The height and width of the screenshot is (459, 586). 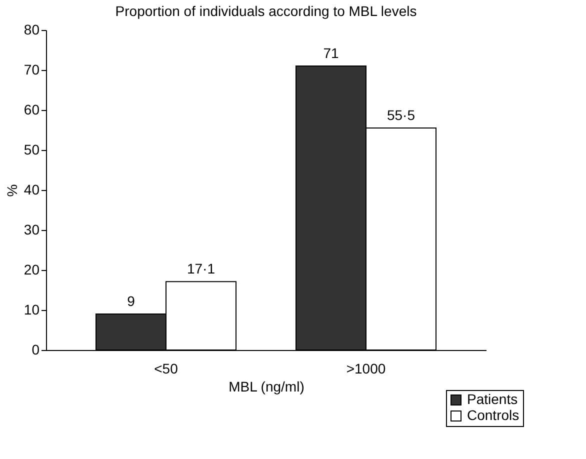 I want to click on y-tick-label: 70, so click(x=32, y=70).